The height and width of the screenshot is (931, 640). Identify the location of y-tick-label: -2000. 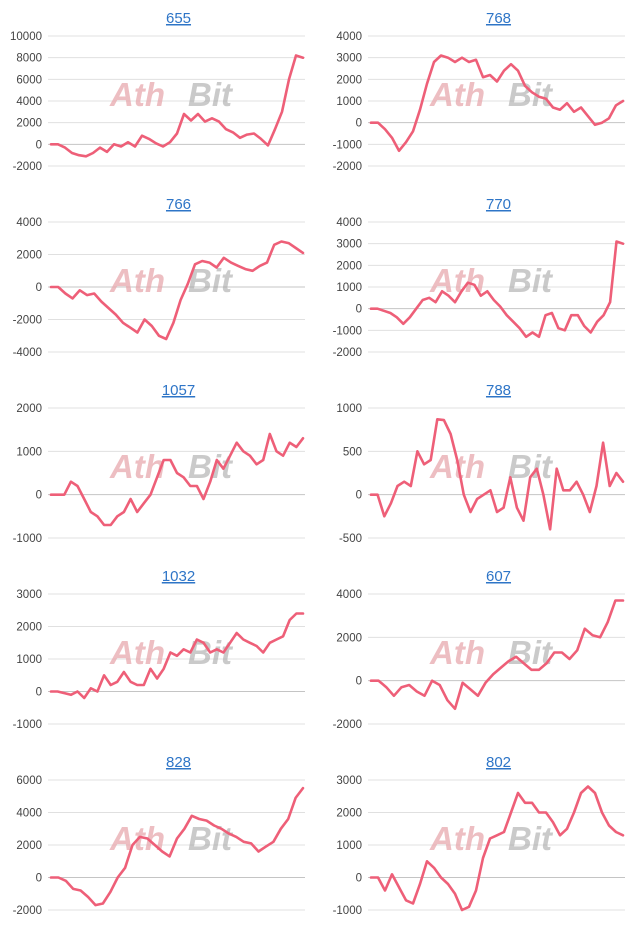
(347, 725).